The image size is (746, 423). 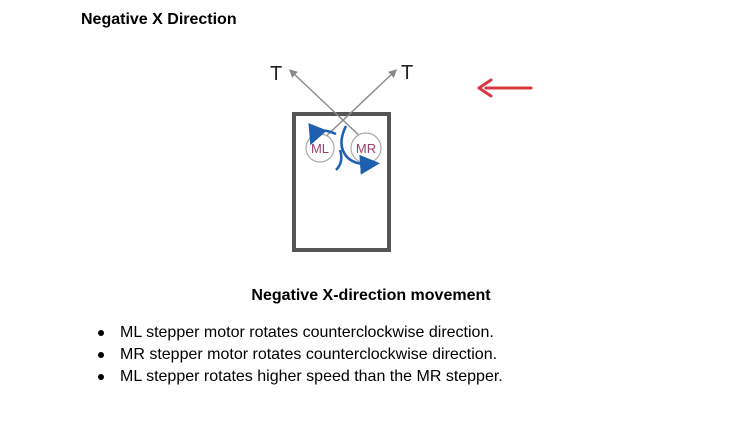 I want to click on motor-right: MR, so click(x=366, y=148).